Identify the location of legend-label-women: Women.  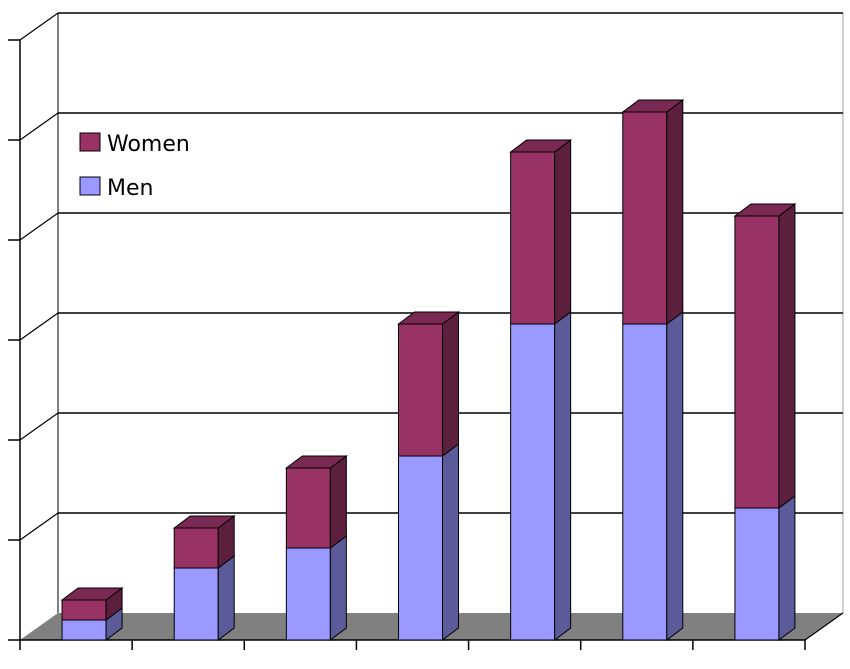
(148, 144).